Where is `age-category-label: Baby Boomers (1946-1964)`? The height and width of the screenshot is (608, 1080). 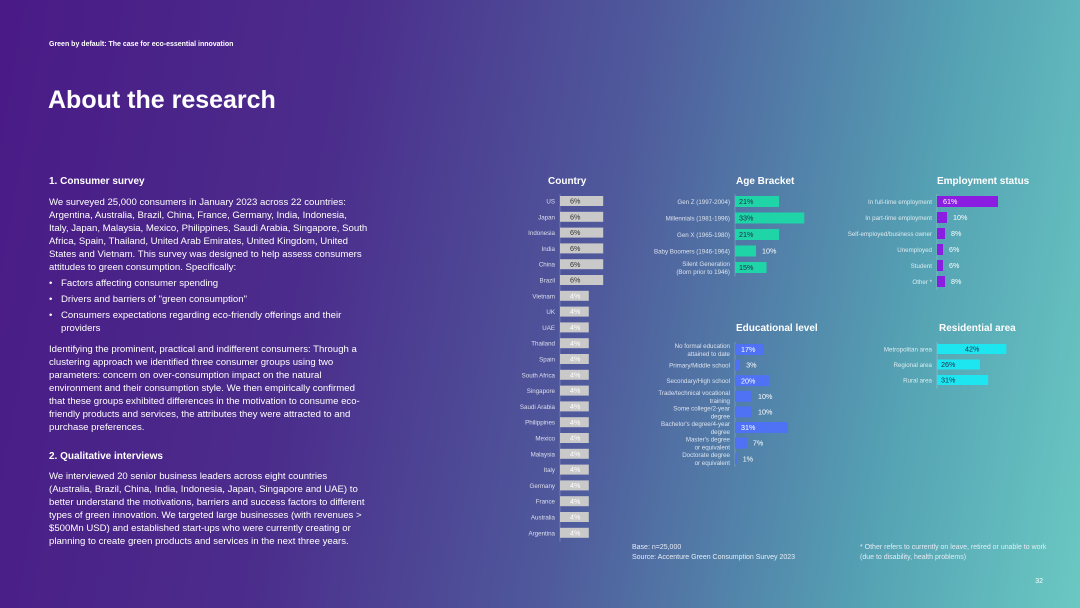
age-category-label: Baby Boomers (1946-1964) is located at coordinates (692, 252).